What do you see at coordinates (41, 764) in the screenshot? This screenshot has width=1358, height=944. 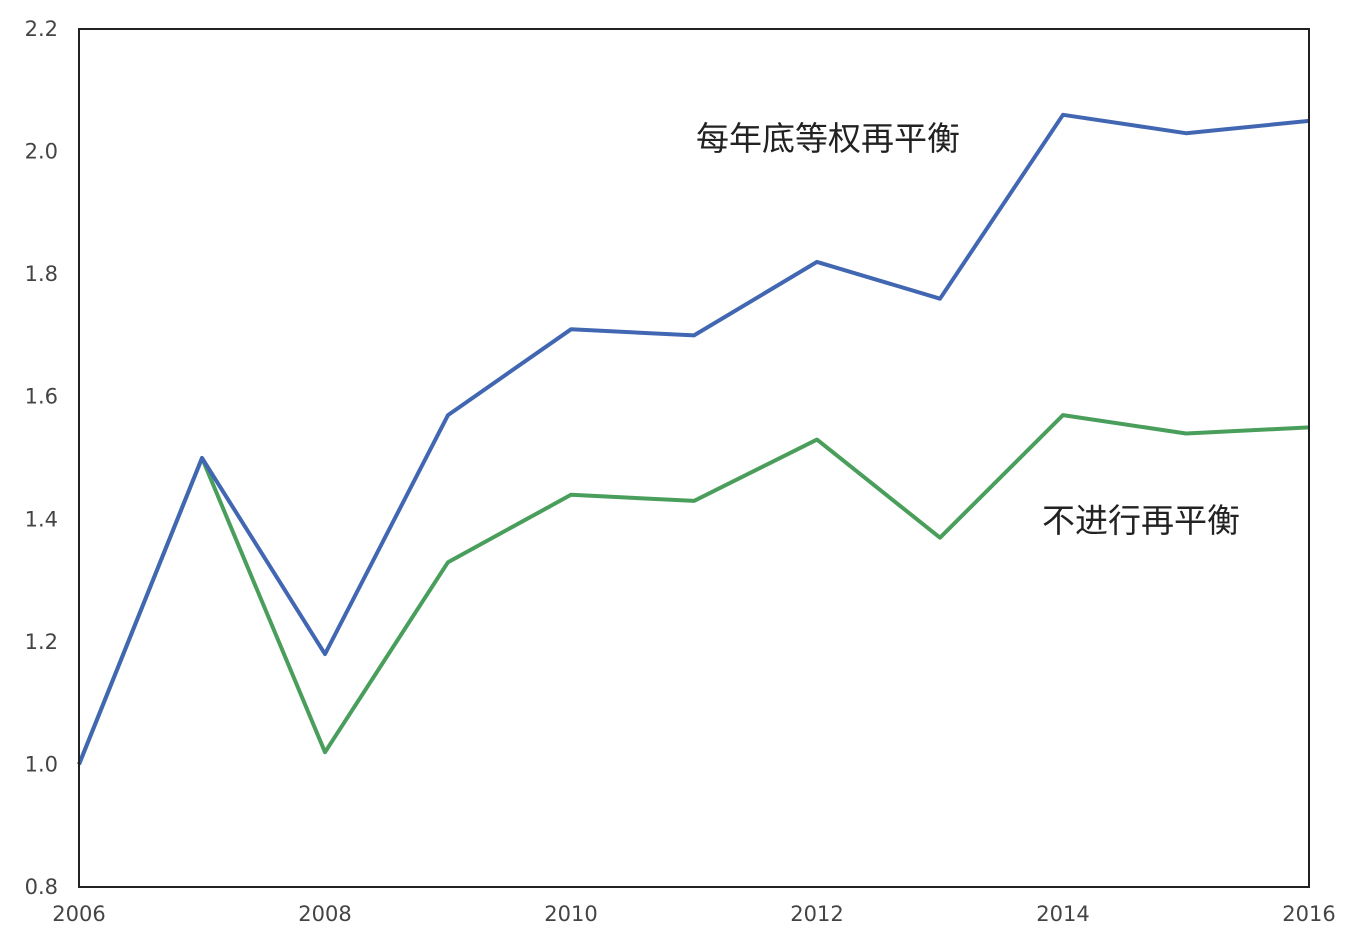 I see `y-tick-label: 1.0` at bounding box center [41, 764].